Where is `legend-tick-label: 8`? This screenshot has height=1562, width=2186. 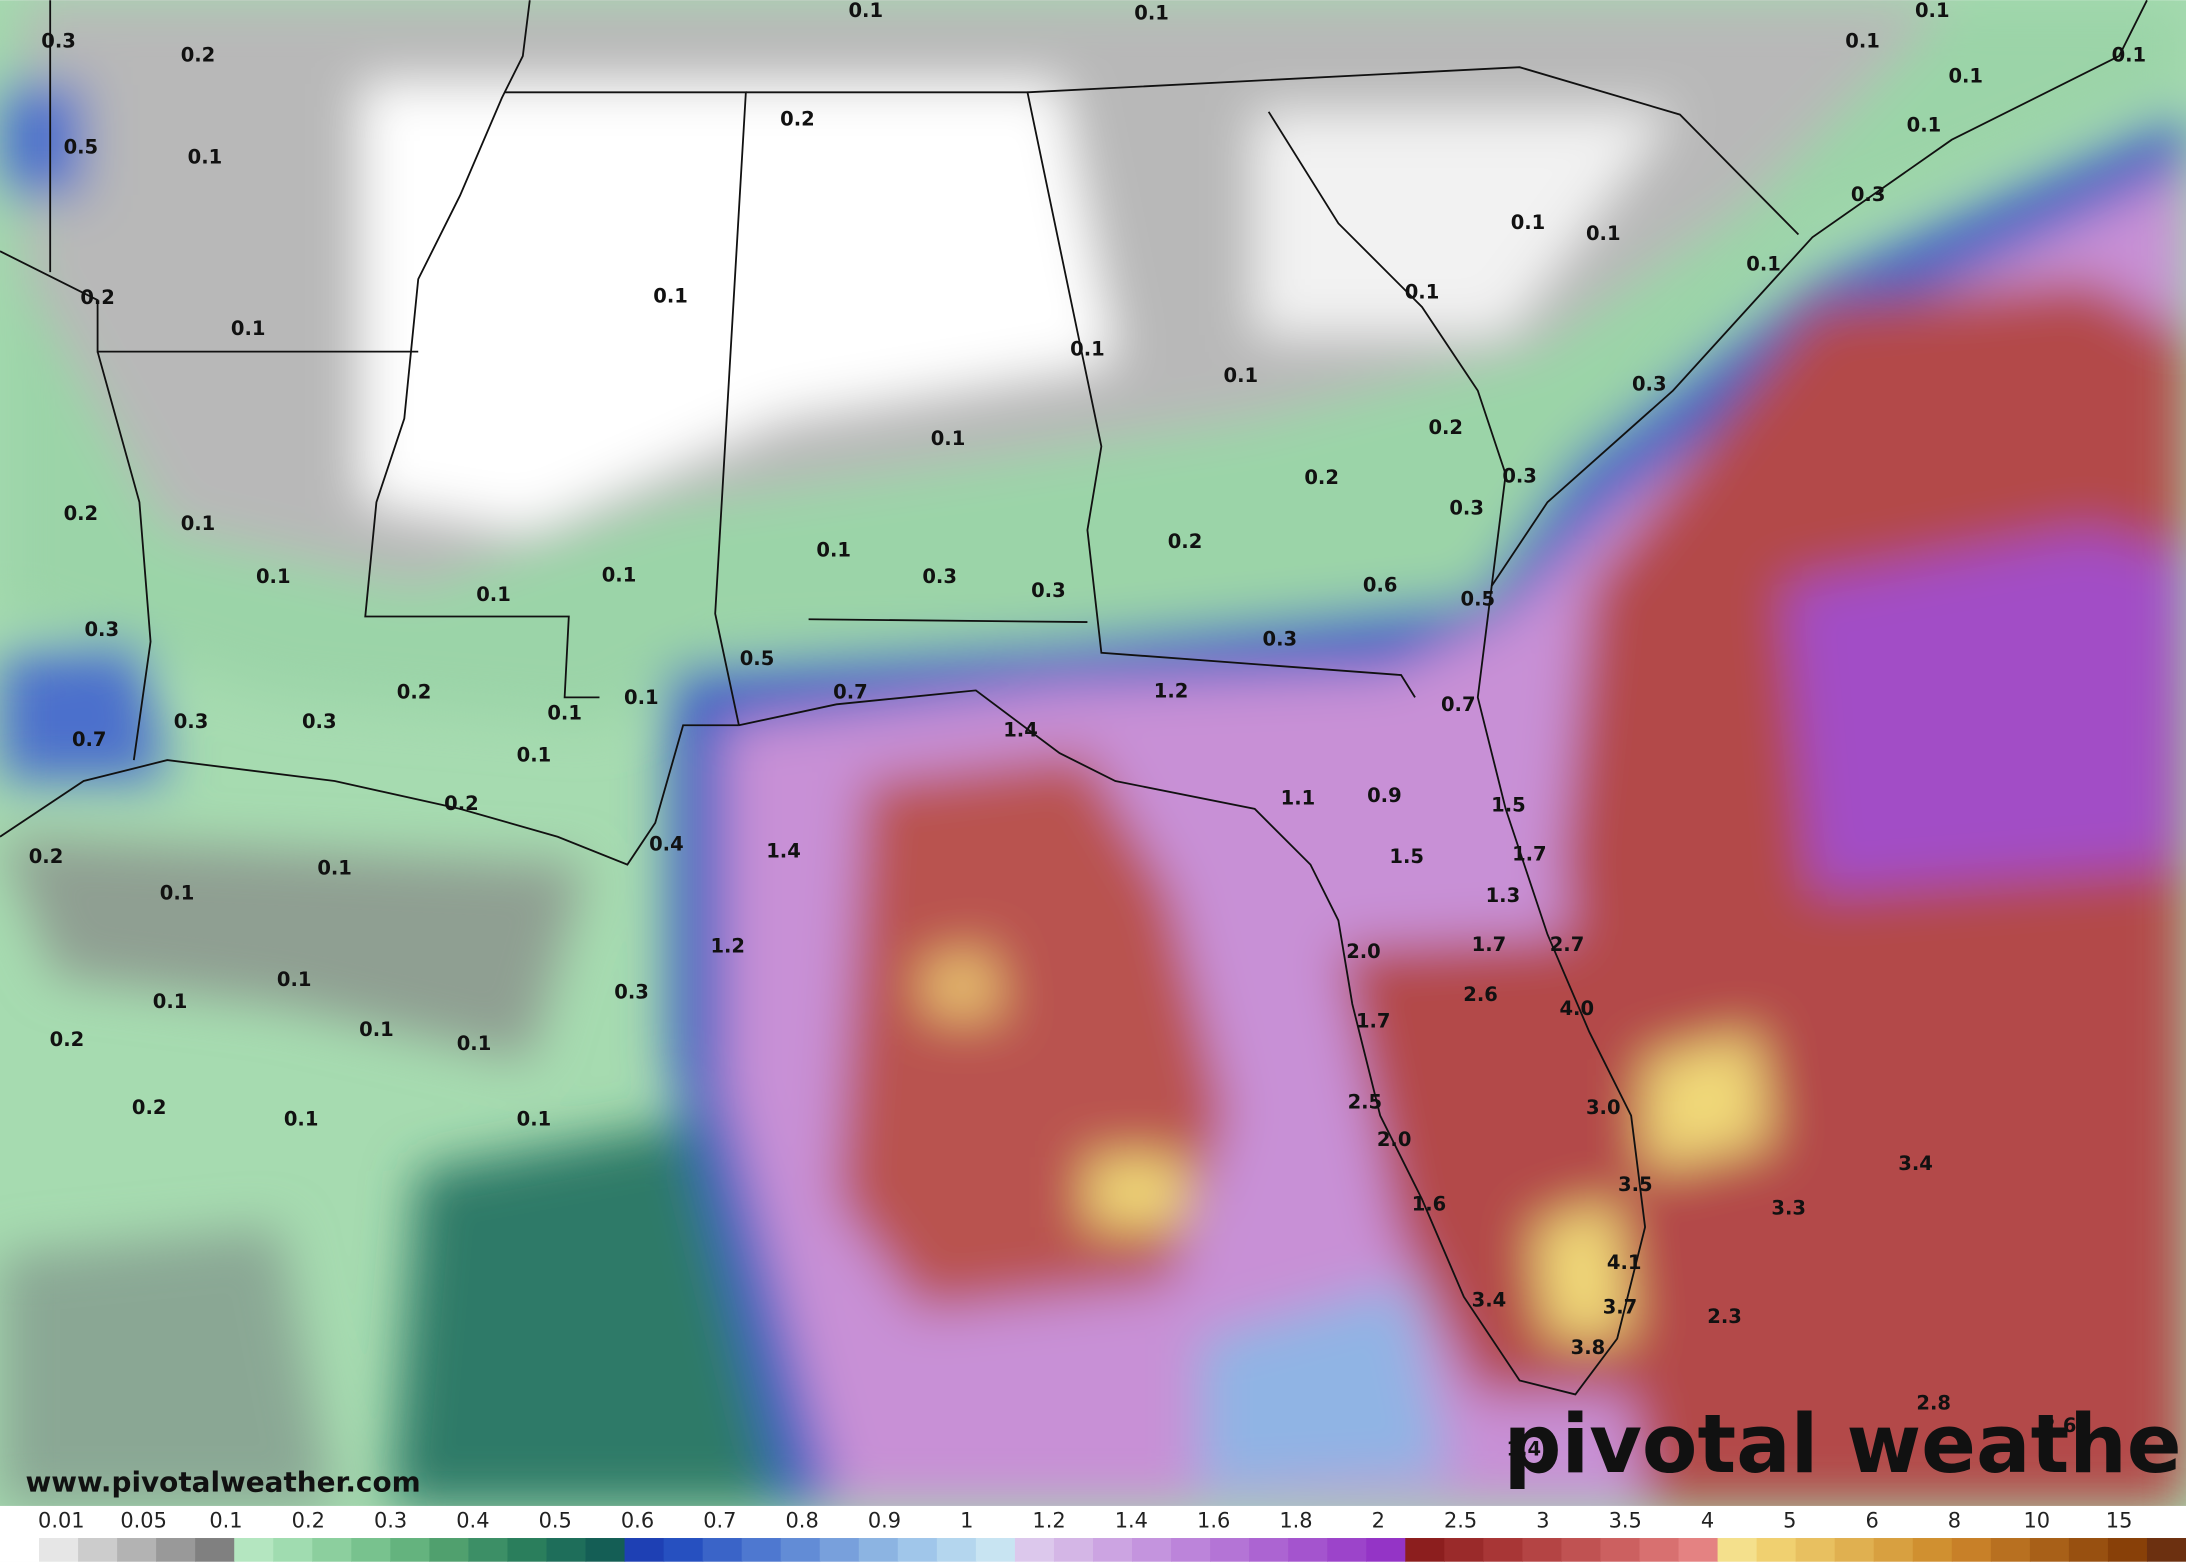 legend-tick-label: 8 is located at coordinates (1954, 1520).